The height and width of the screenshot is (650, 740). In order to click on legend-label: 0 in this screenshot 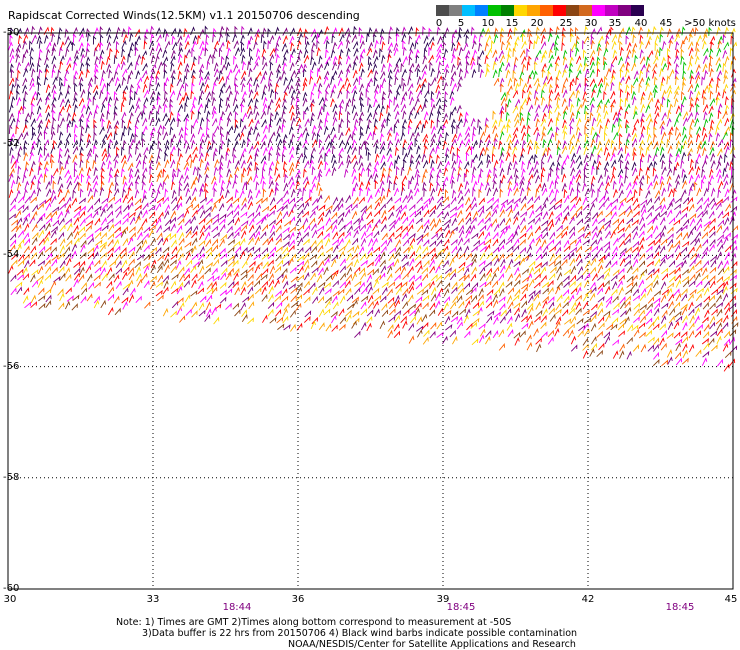, I will do `click(439, 23)`.